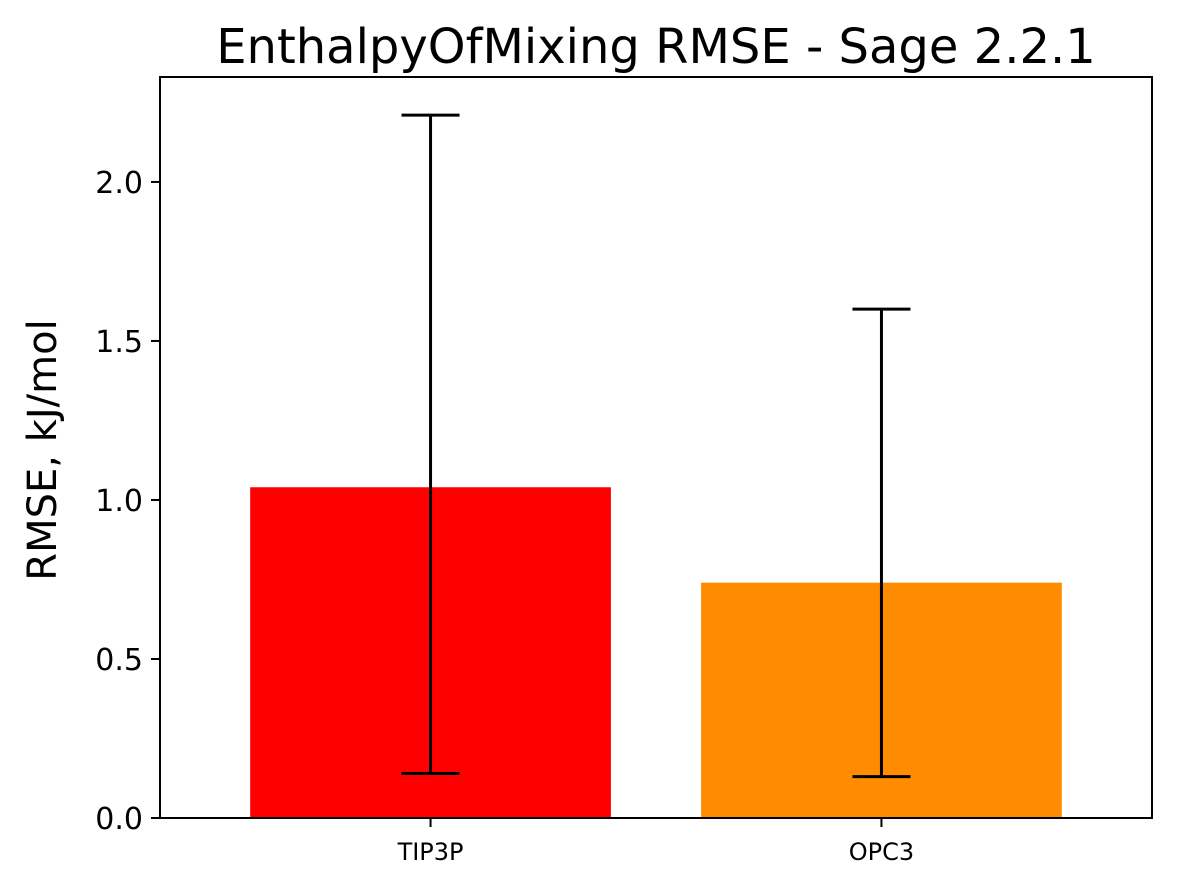 This screenshot has width=1185, height=886. I want to click on chart-title: EnthalpyOfMixing RMSE - Sage 2.2.1, so click(656, 47).